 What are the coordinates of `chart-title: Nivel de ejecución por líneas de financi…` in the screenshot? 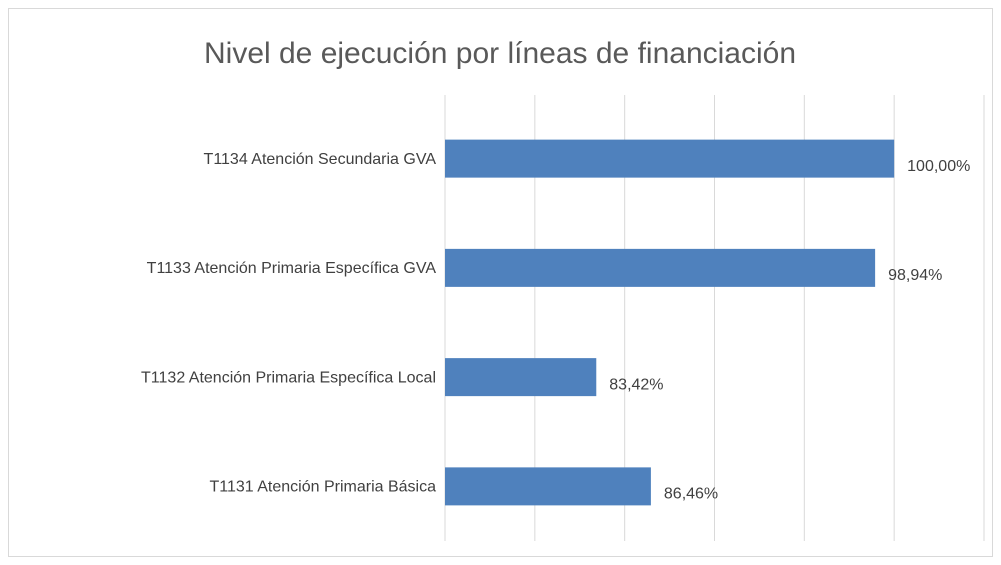 It's located at (500, 53).